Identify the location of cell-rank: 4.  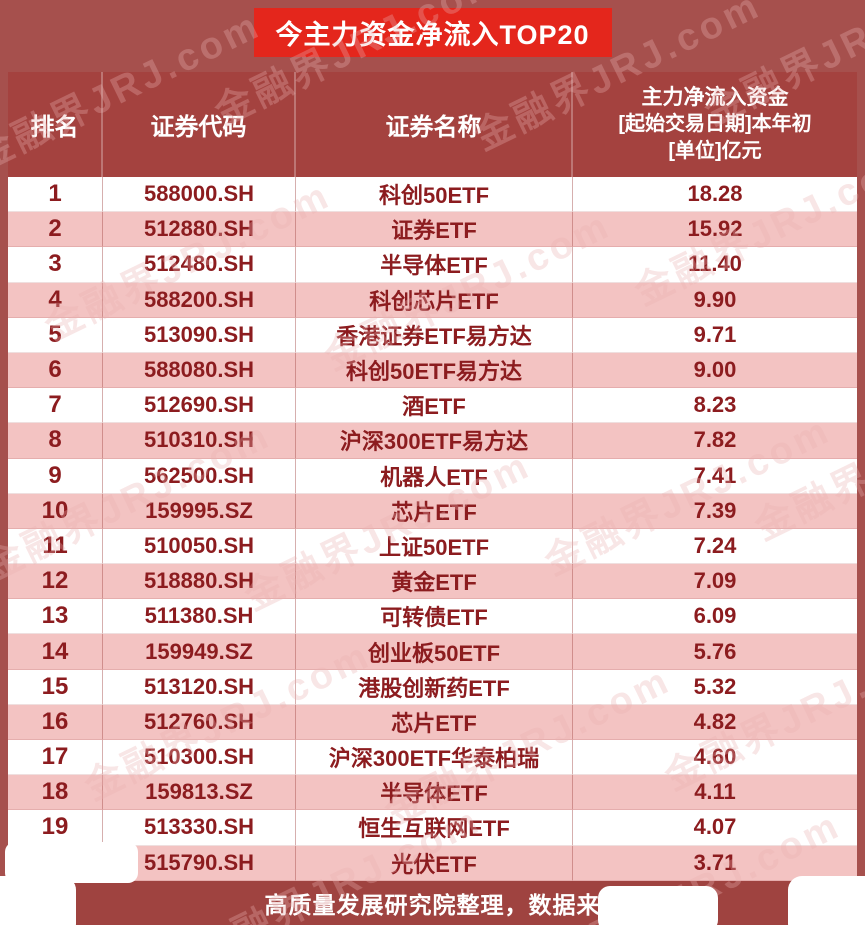
(55, 300).